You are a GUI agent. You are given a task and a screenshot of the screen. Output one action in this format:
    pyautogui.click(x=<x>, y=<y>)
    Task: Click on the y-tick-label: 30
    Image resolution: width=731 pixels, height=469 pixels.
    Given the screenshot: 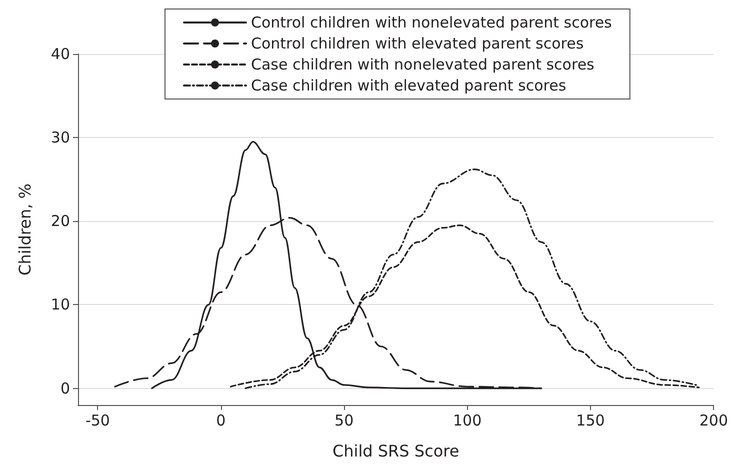 What is the action you would take?
    pyautogui.click(x=60, y=137)
    